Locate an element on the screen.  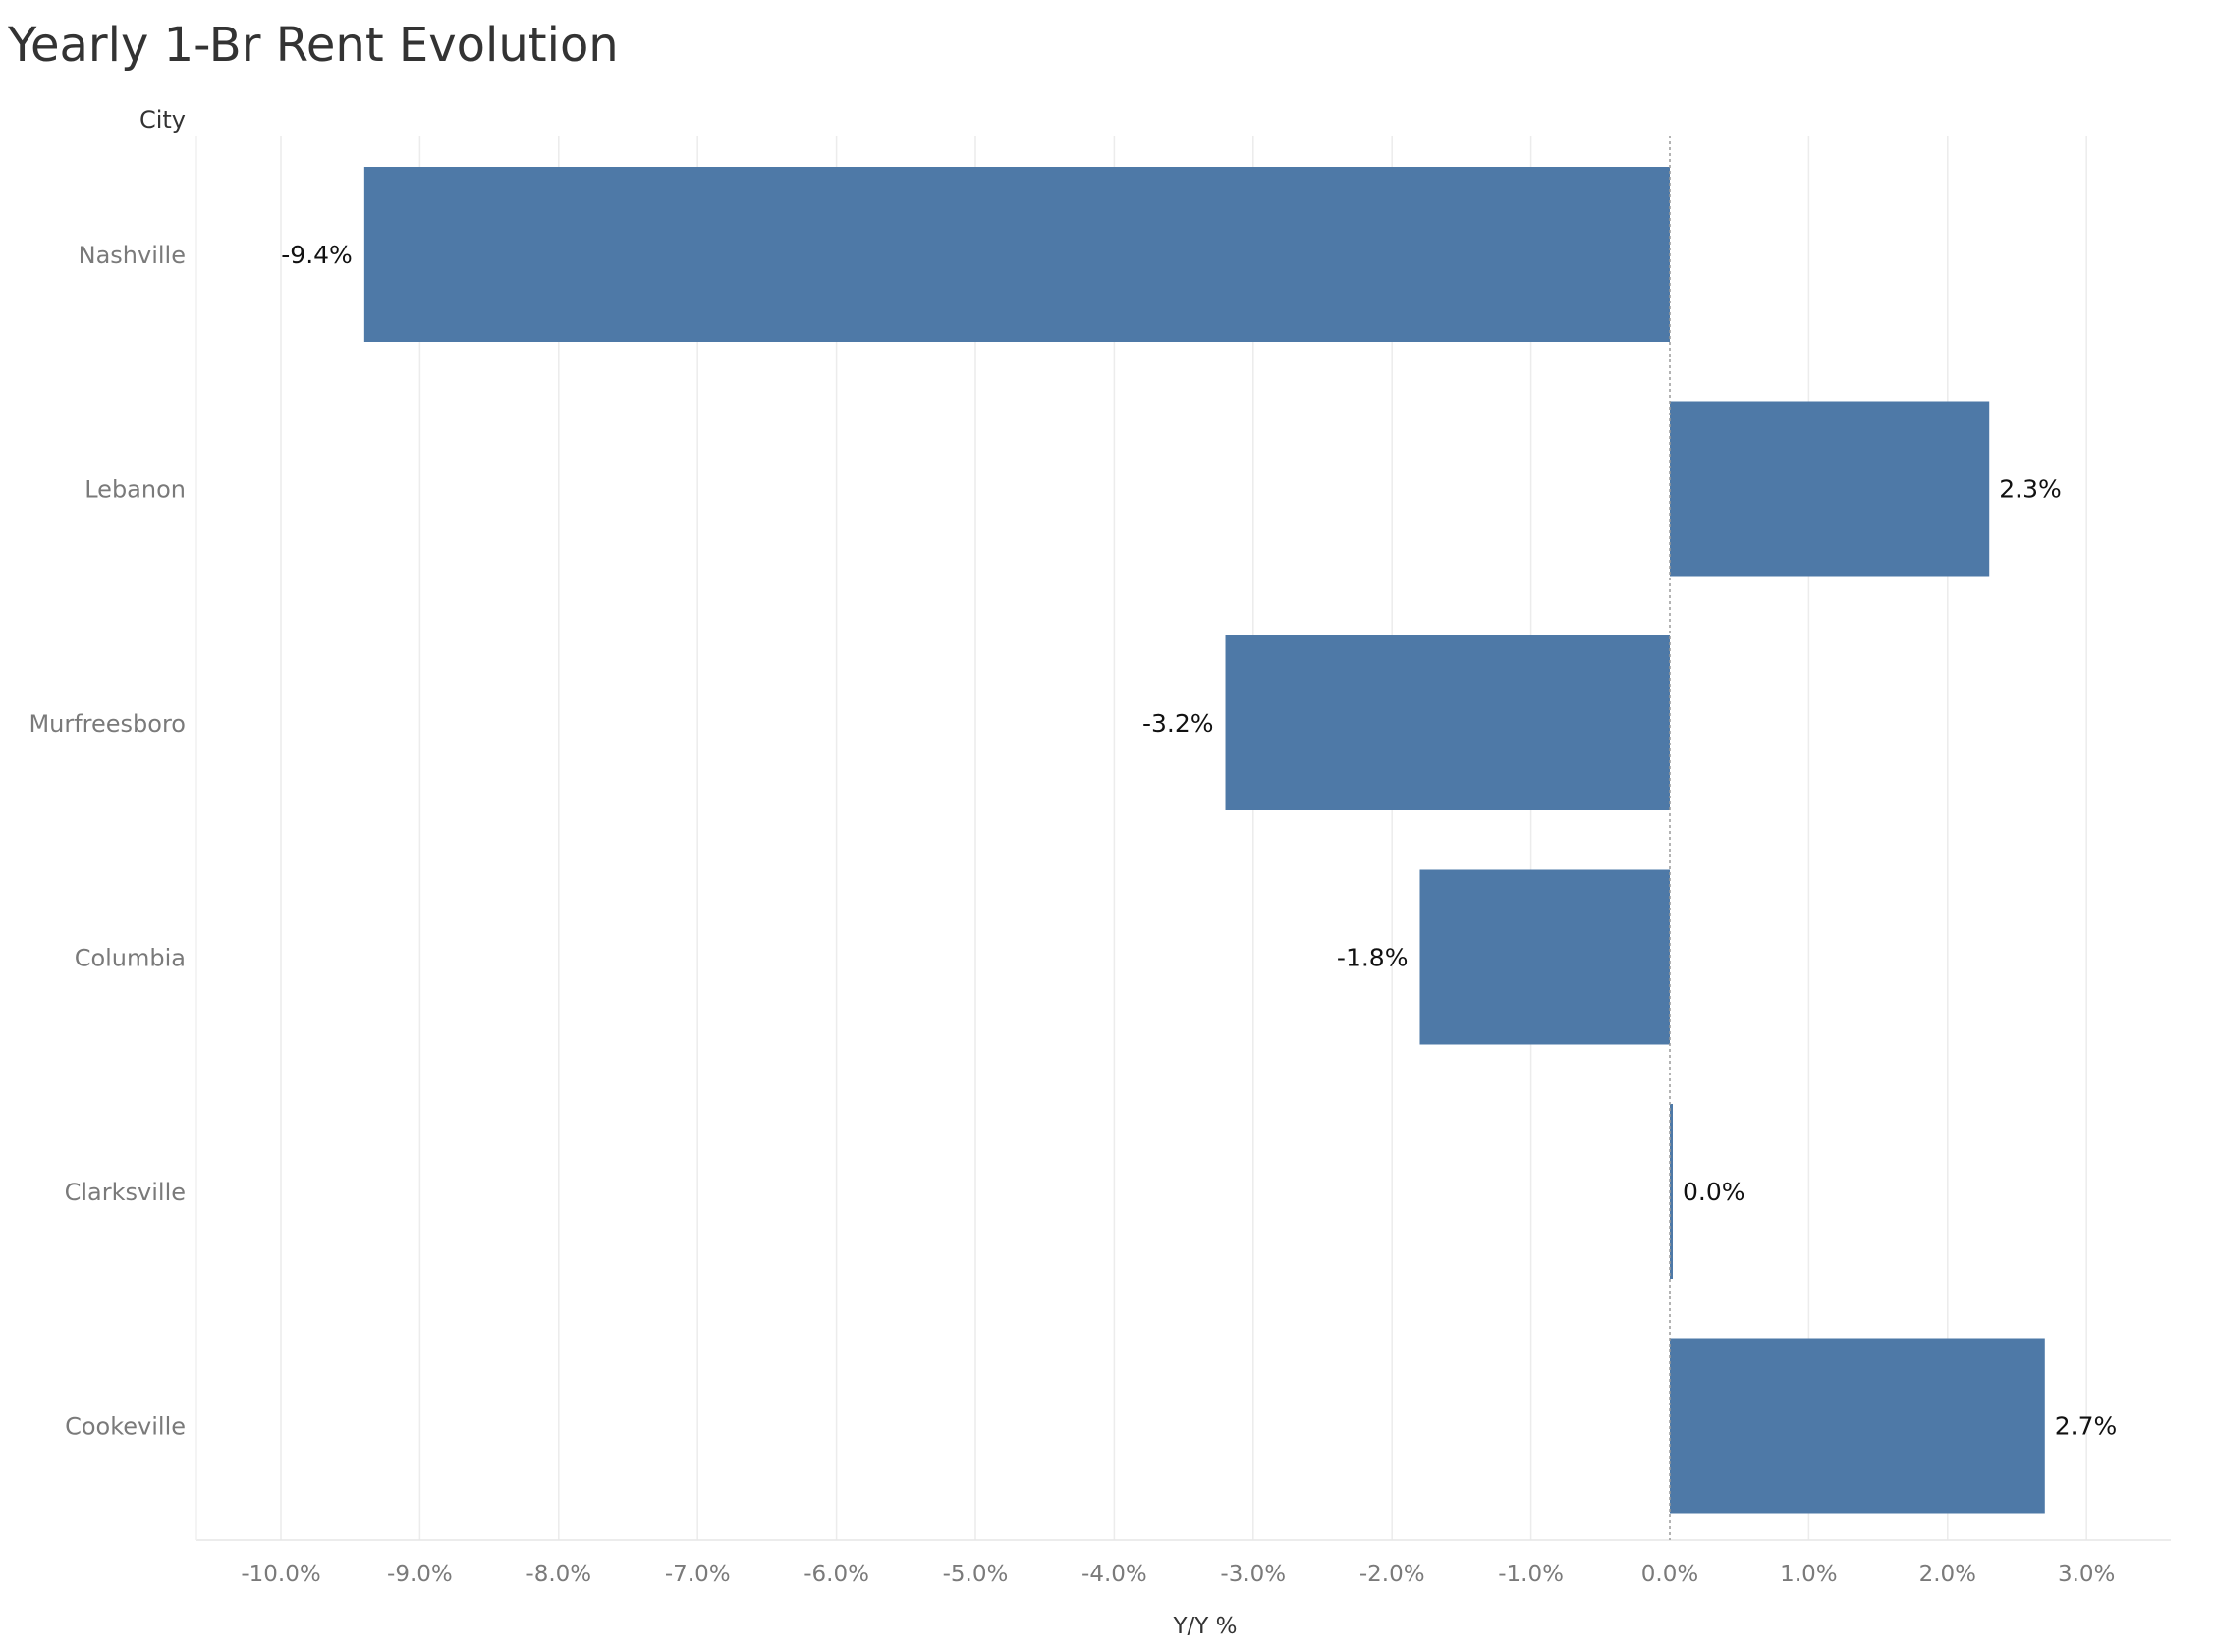
x-tick-label: 3.0% is located at coordinates (2086, 1575).